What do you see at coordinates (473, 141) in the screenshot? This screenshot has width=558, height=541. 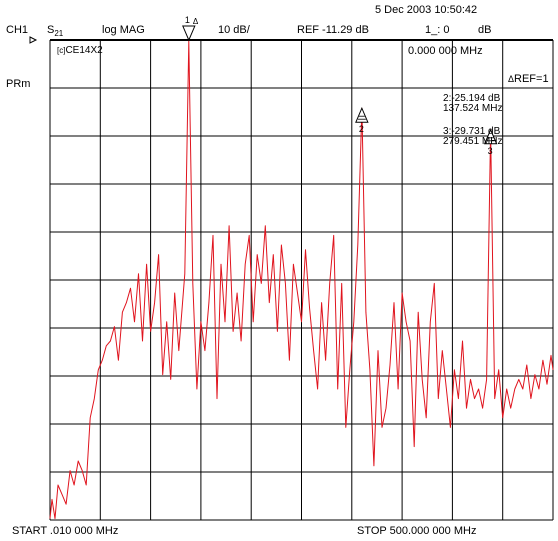 I see `marker-3-frequency: 279.451 MHz` at bounding box center [473, 141].